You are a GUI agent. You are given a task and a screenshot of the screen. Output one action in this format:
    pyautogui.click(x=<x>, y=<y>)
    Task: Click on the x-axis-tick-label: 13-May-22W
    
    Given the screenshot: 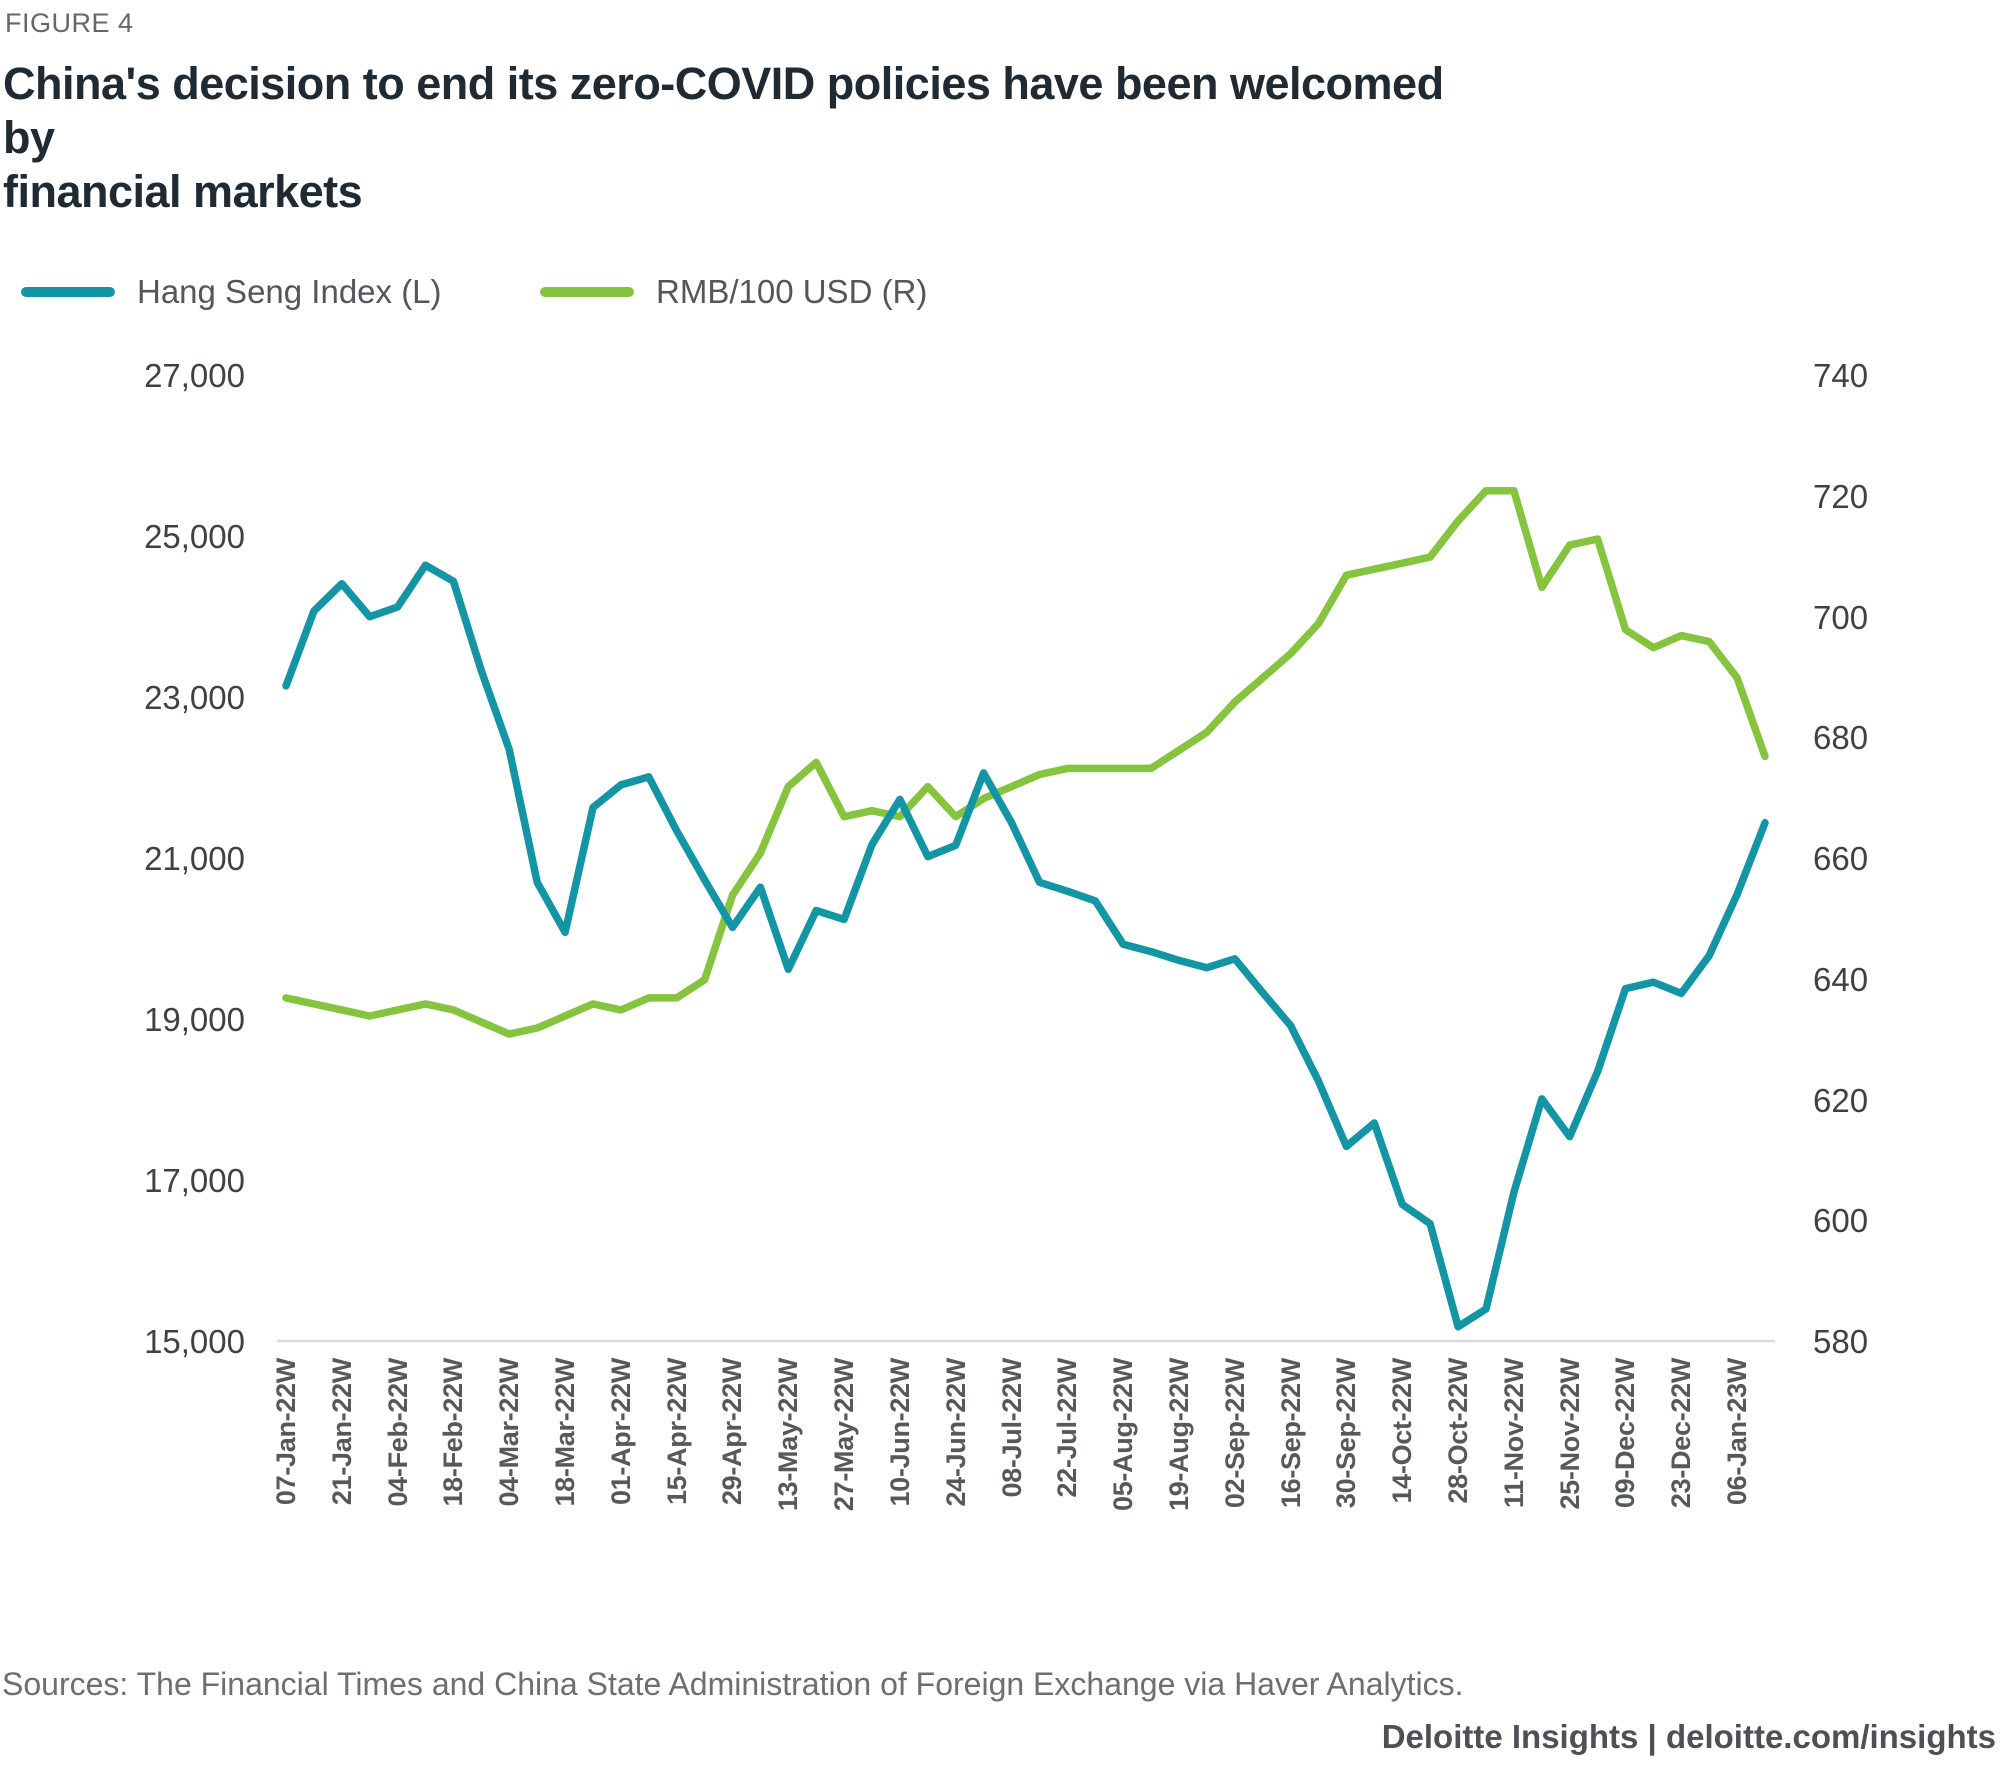 What is the action you would take?
    pyautogui.click(x=788, y=1435)
    